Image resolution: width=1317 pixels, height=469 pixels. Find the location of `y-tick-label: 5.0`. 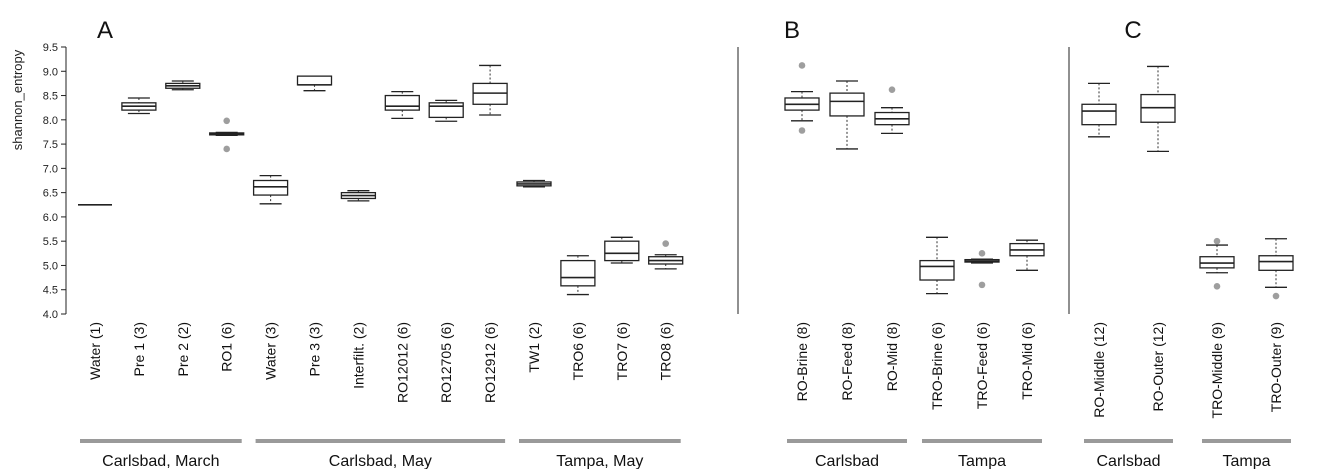

y-tick-label: 5.0 is located at coordinates (50, 266).